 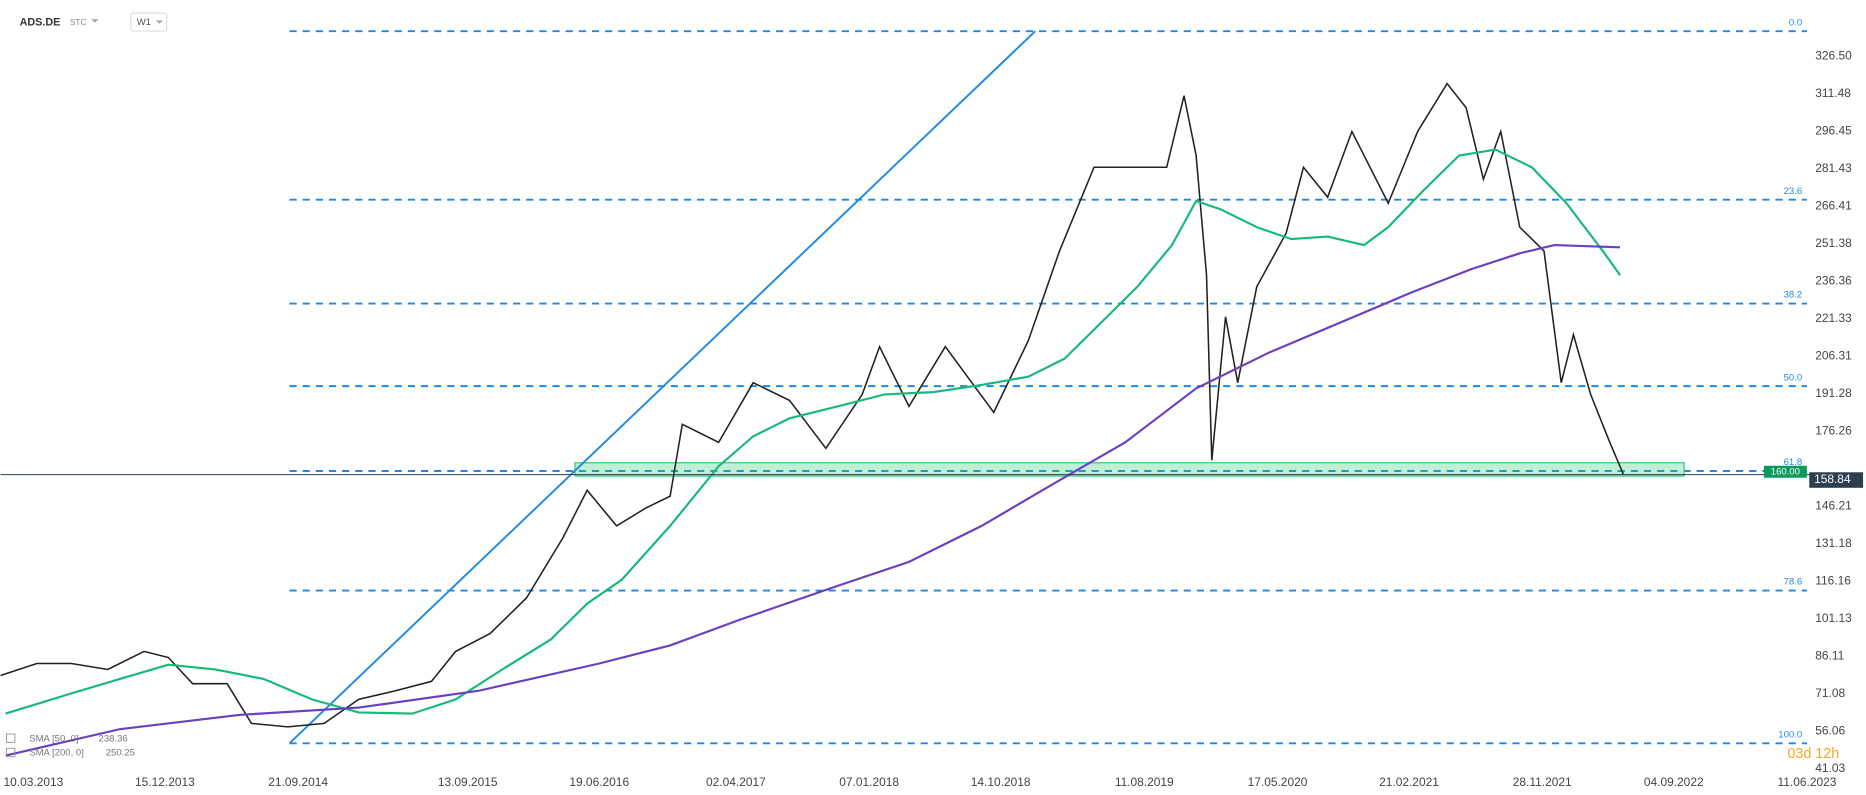 What do you see at coordinates (1833, 505) in the screenshot?
I see `y-tick-label: 146.21` at bounding box center [1833, 505].